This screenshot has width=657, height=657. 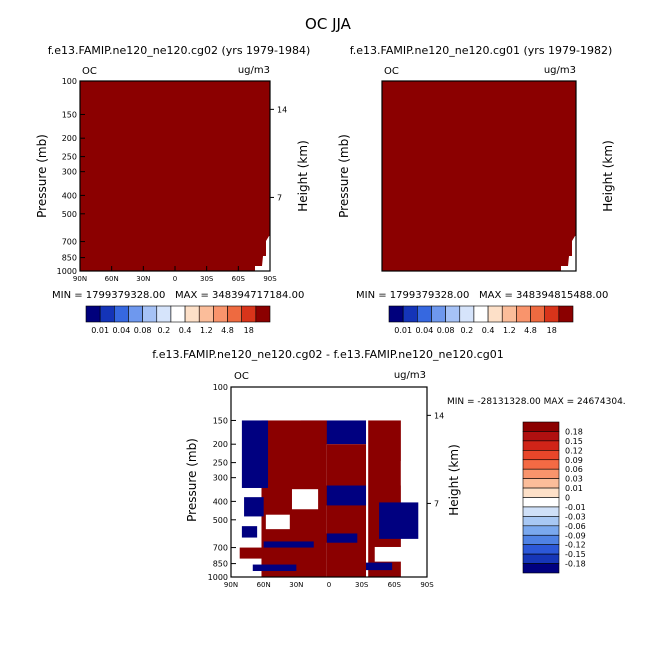 What do you see at coordinates (262, 253) in the screenshot?
I see `heatmap-gap` at bounding box center [262, 253].